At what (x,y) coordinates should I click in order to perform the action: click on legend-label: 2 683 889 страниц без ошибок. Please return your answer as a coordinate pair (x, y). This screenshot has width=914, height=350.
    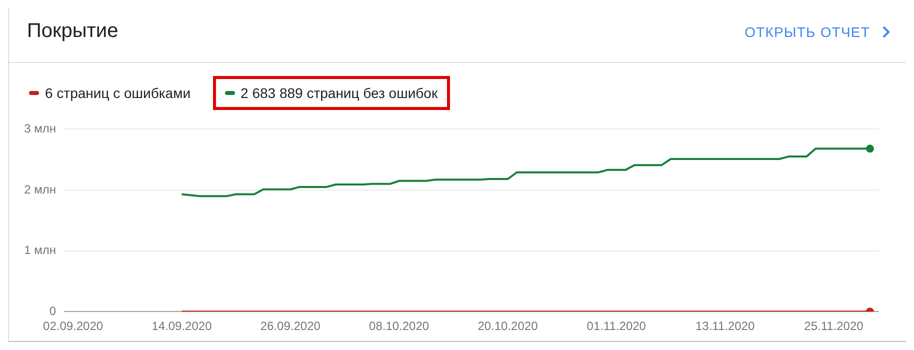
    Looking at the image, I should click on (339, 93).